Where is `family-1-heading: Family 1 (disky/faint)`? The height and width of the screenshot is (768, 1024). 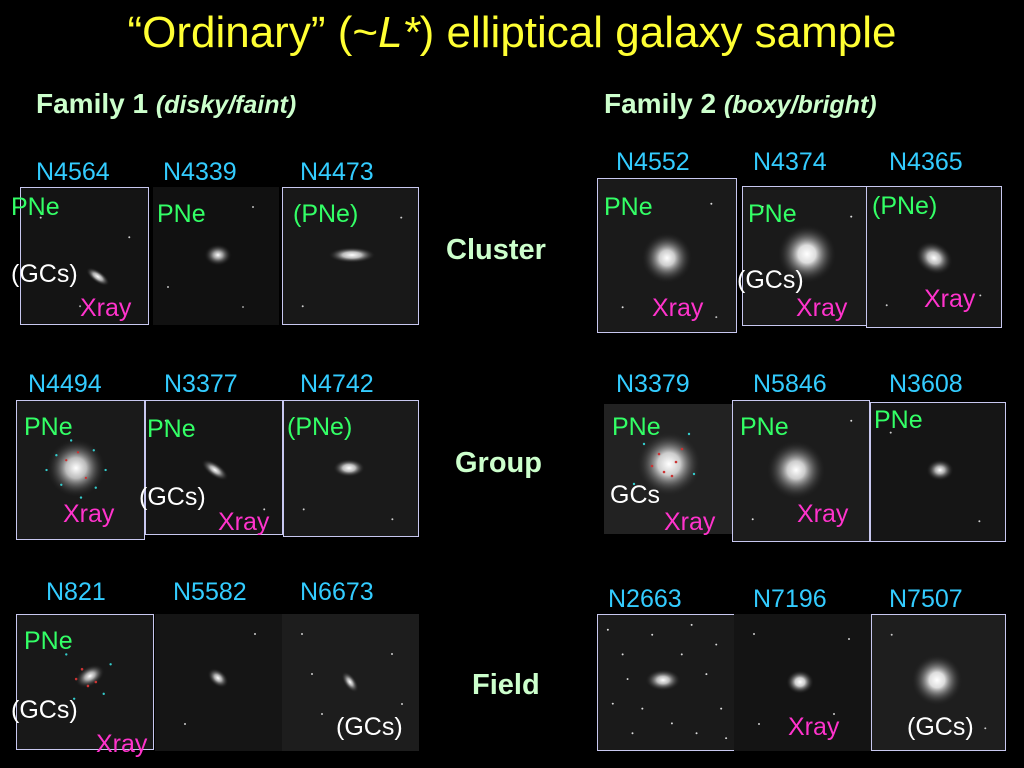
family-1-heading: Family 1 (disky/faint) is located at coordinates (166, 103).